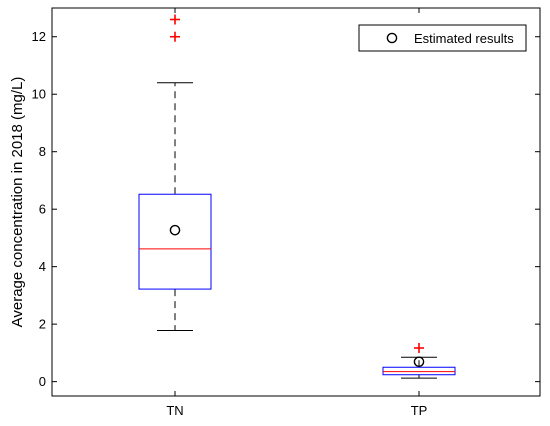 This screenshot has width=550, height=426. Describe the element at coordinates (464, 38) in the screenshot. I see `legend-label: Estimated results` at that location.